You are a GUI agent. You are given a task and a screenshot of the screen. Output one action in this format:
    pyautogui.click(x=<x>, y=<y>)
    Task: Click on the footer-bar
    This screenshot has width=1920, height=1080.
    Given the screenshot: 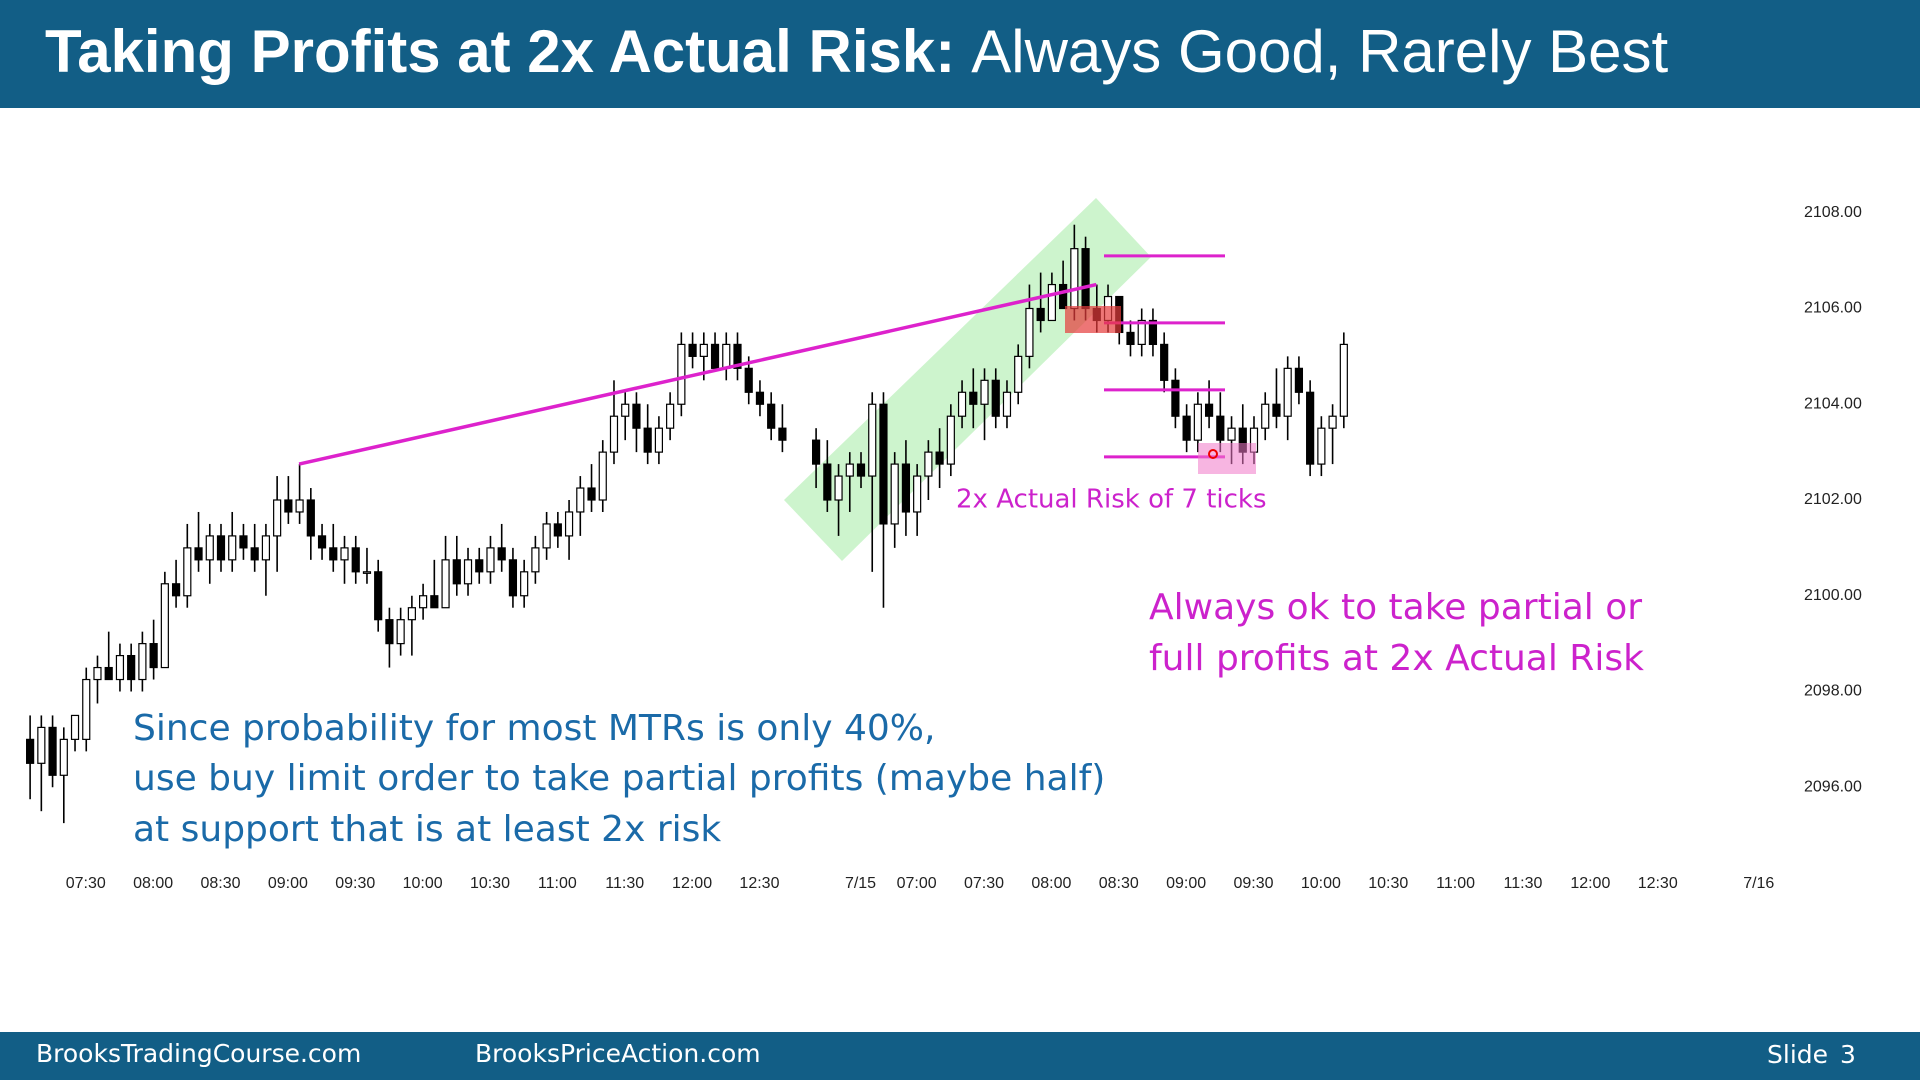 What is the action you would take?
    pyautogui.click(x=960, y=1056)
    